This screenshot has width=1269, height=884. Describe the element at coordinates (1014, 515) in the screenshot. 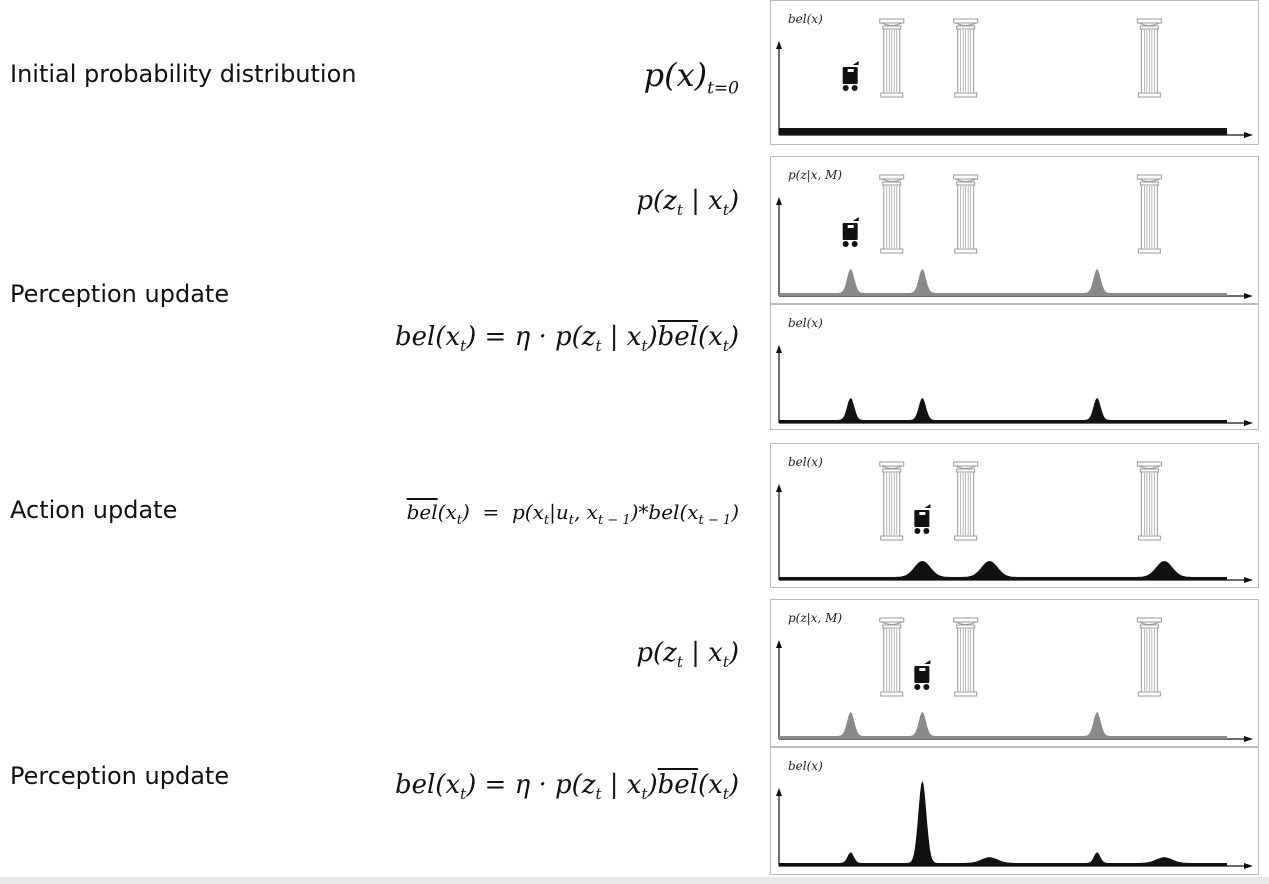

I see `panel-predicted-belief: bel(x)` at that location.